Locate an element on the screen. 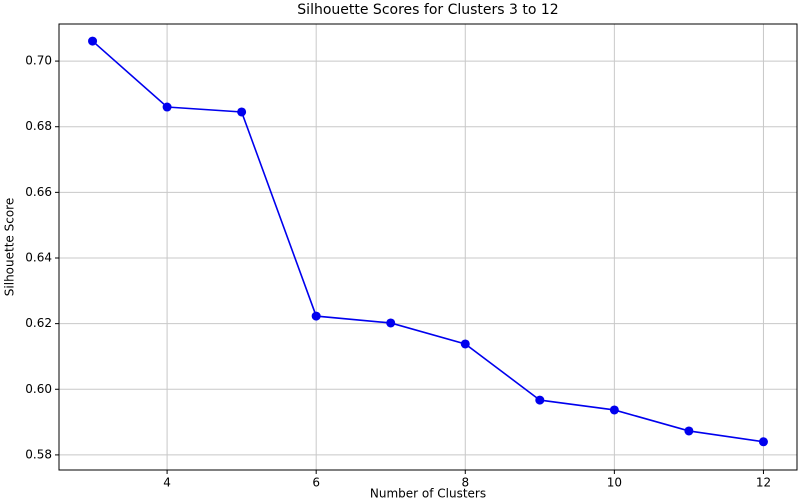 The width and height of the screenshot is (800, 501). x-tick-label: 10 is located at coordinates (614, 483).